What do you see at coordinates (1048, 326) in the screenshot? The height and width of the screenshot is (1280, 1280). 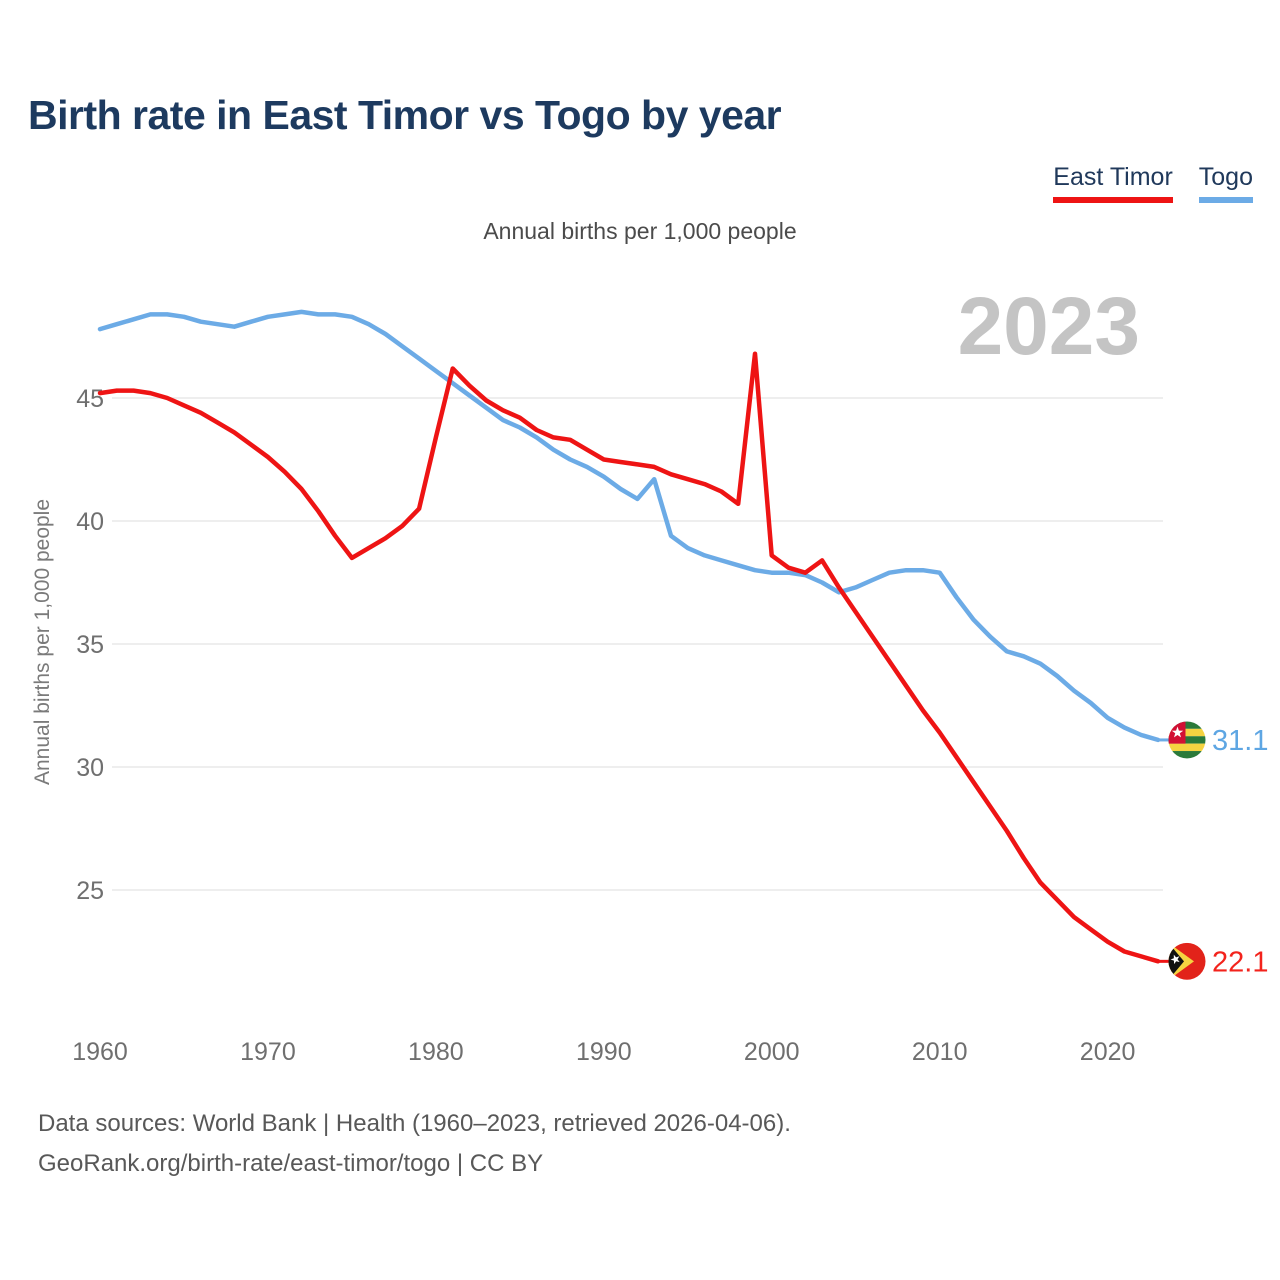 I see `watermark-year: 2023` at bounding box center [1048, 326].